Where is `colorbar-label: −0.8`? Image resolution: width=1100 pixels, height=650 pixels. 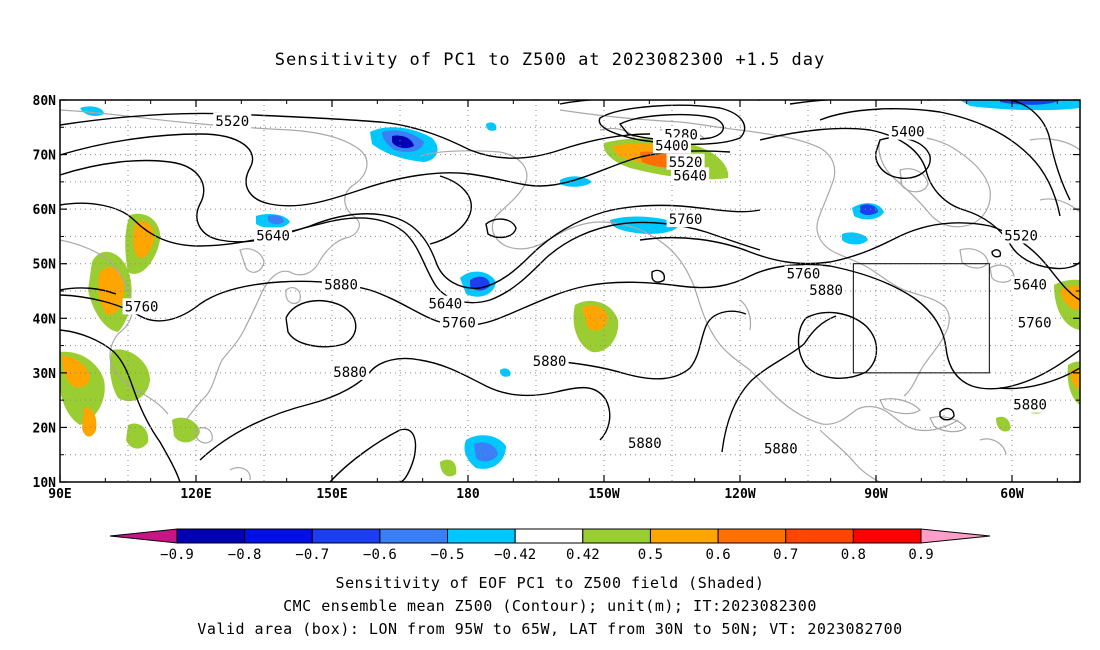
colorbar-label: −0.8 is located at coordinates (245, 555).